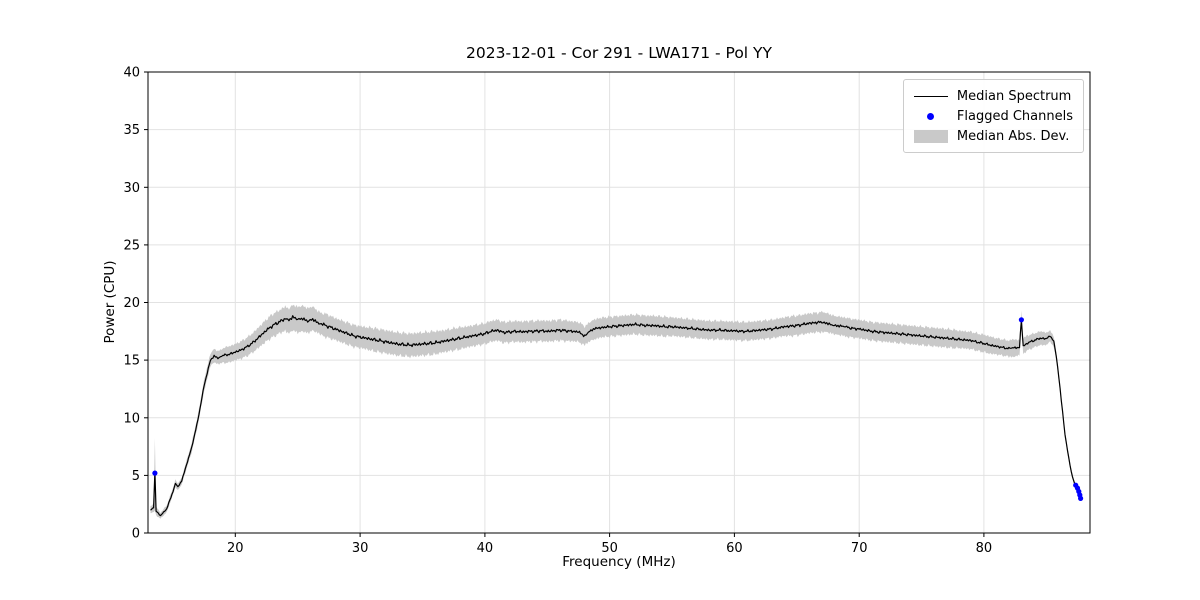  What do you see at coordinates (136, 534) in the screenshot?
I see `svg-text: 0` at bounding box center [136, 534].